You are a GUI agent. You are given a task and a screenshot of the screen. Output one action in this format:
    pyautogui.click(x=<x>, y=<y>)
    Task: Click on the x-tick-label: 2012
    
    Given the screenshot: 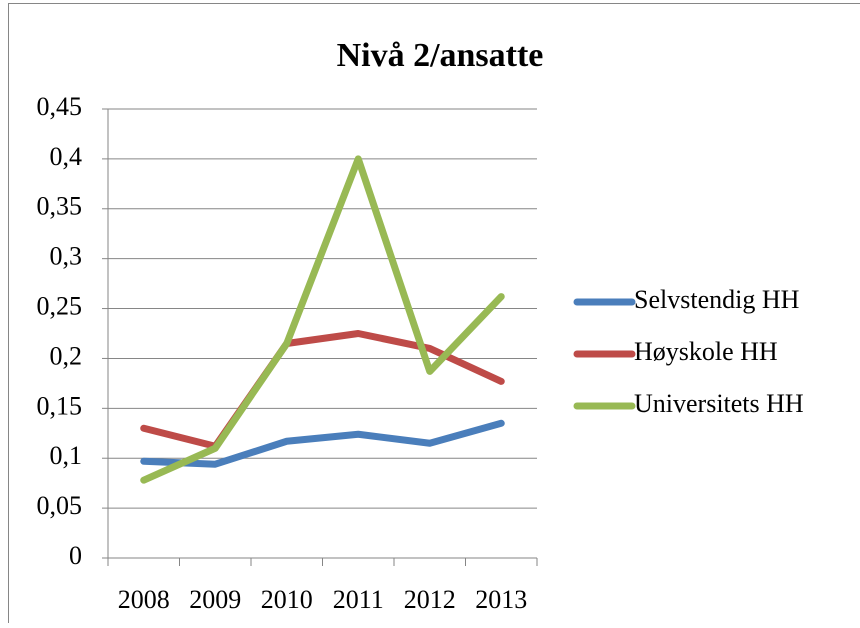 What is the action you would take?
    pyautogui.click(x=430, y=599)
    